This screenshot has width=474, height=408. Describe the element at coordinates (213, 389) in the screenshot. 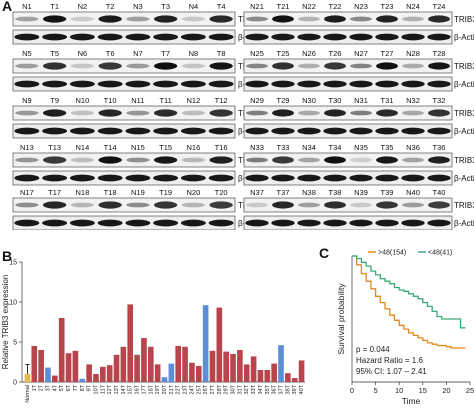

I see `x-tick-label: 27T` at that location.